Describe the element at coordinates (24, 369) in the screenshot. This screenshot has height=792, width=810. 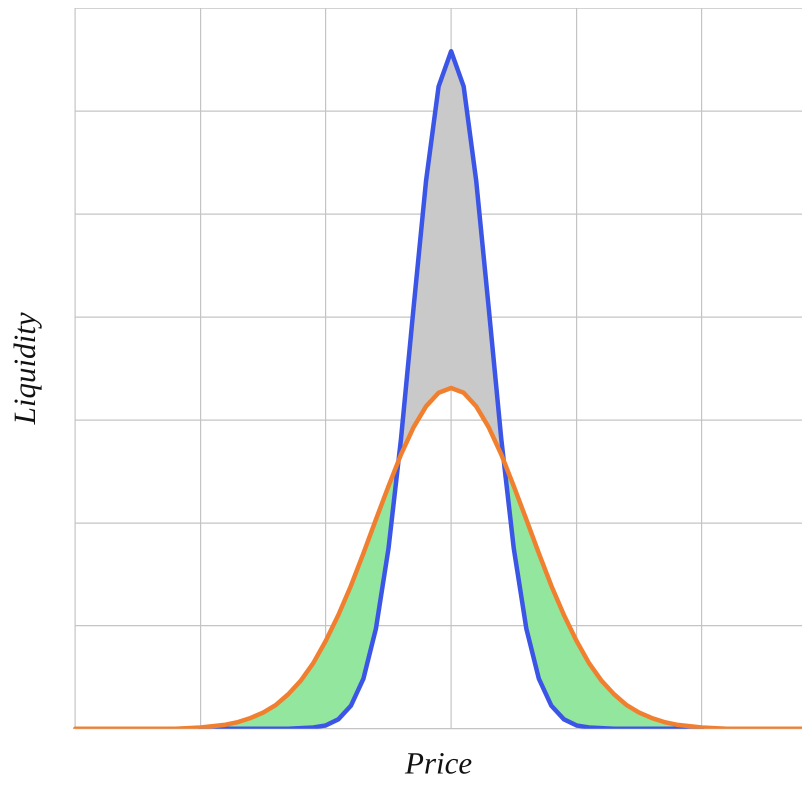
I see `y-axis-title: Liquidity` at that location.